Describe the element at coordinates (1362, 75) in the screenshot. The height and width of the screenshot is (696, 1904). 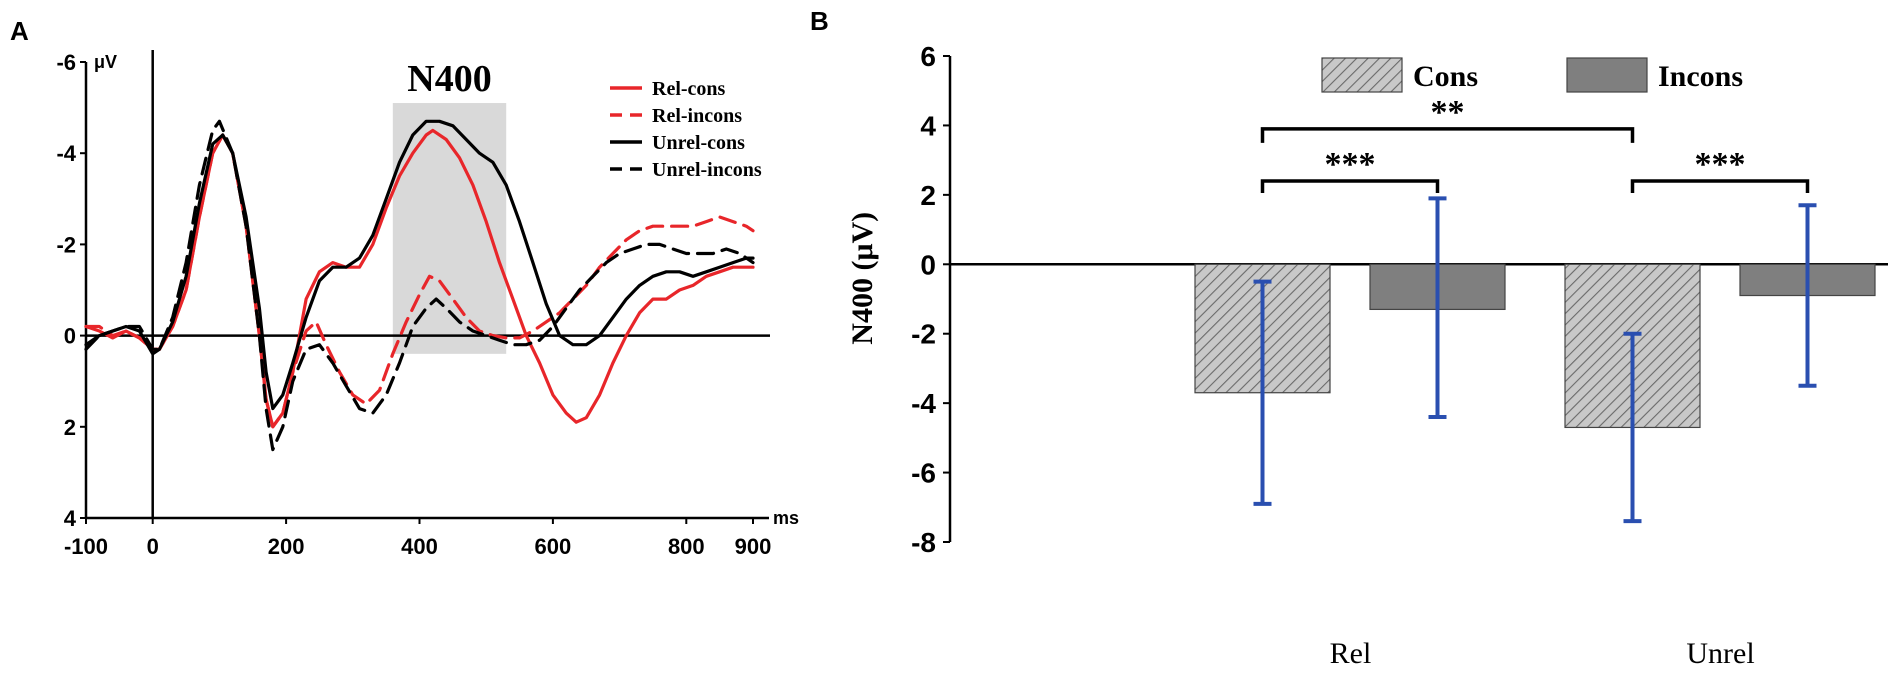
I see `legend-swatch-cons` at that location.